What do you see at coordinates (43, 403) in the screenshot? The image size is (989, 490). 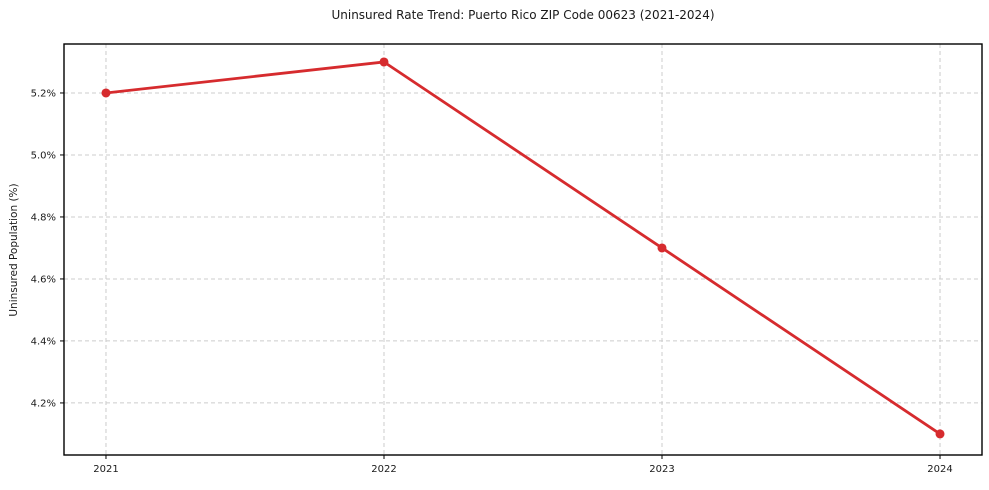 I see `y-tick-label: 4.2%` at bounding box center [43, 403].